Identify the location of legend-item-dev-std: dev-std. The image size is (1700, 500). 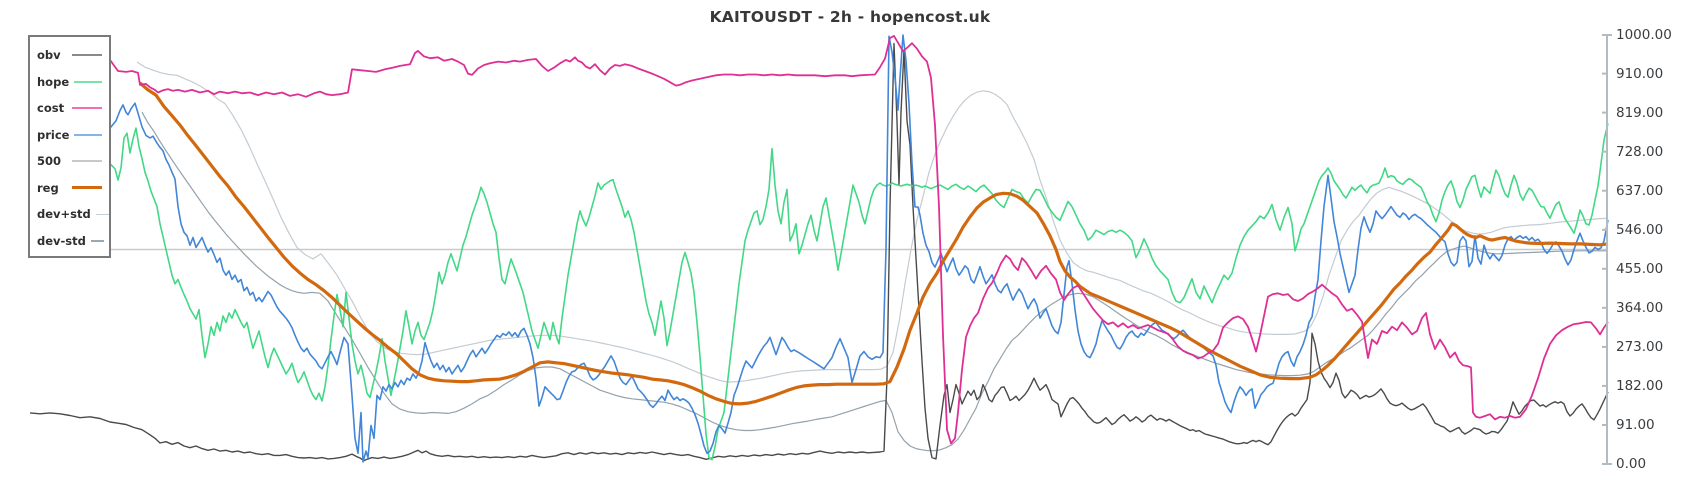
(70, 241).